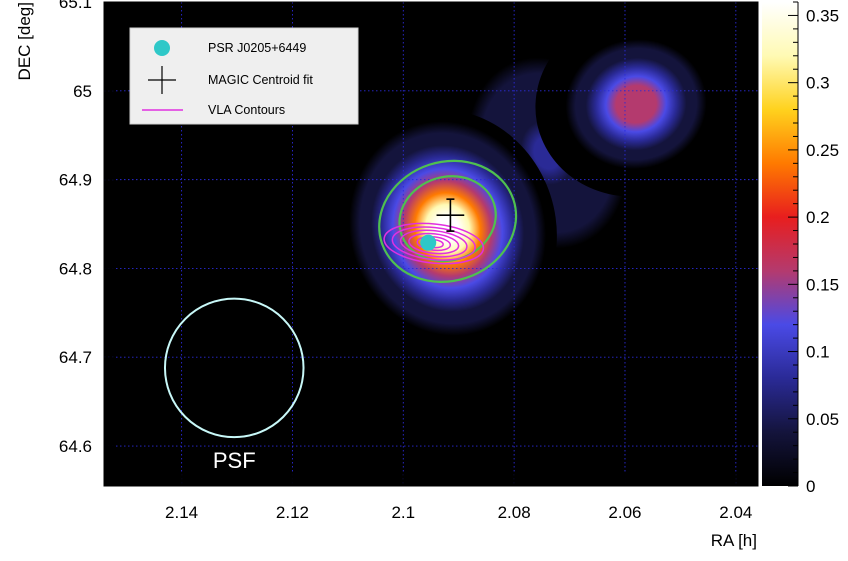 The width and height of the screenshot is (848, 561). What do you see at coordinates (624, 512) in the screenshot?
I see `x-tick-label: 2.06` at bounding box center [624, 512].